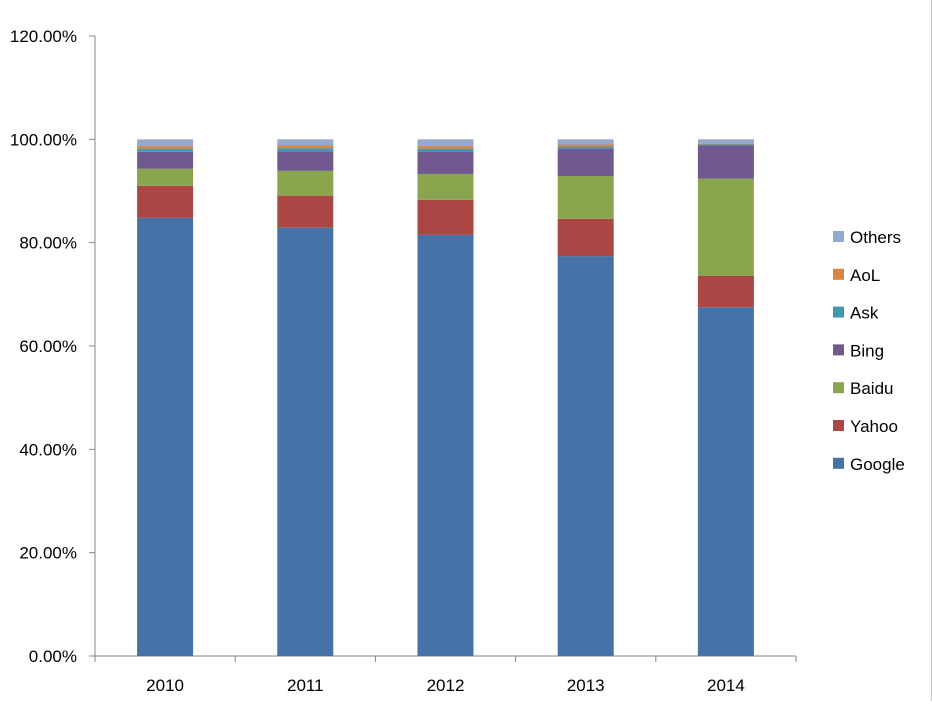 This screenshot has height=706, width=932. What do you see at coordinates (165, 201) in the screenshot?
I see `bar-yahoo-2010` at bounding box center [165, 201].